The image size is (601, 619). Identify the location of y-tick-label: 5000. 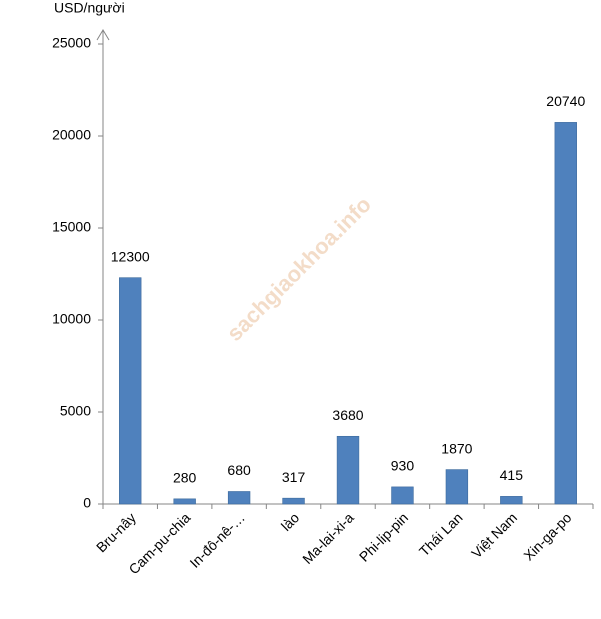
(75, 411).